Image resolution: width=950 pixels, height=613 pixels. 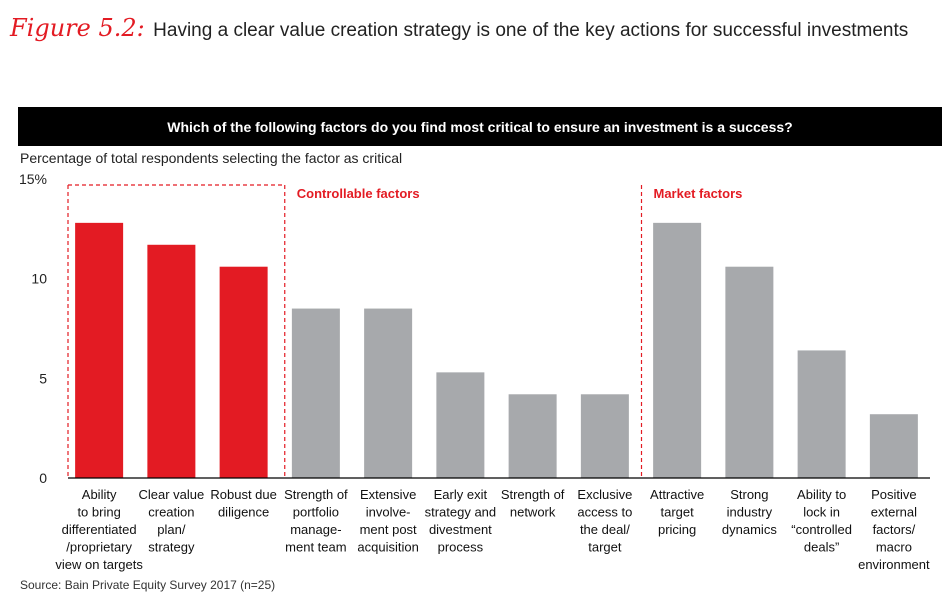 What do you see at coordinates (387, 521) in the screenshot?
I see `category-label: Extensive involve-ment post acquisition` at bounding box center [387, 521].